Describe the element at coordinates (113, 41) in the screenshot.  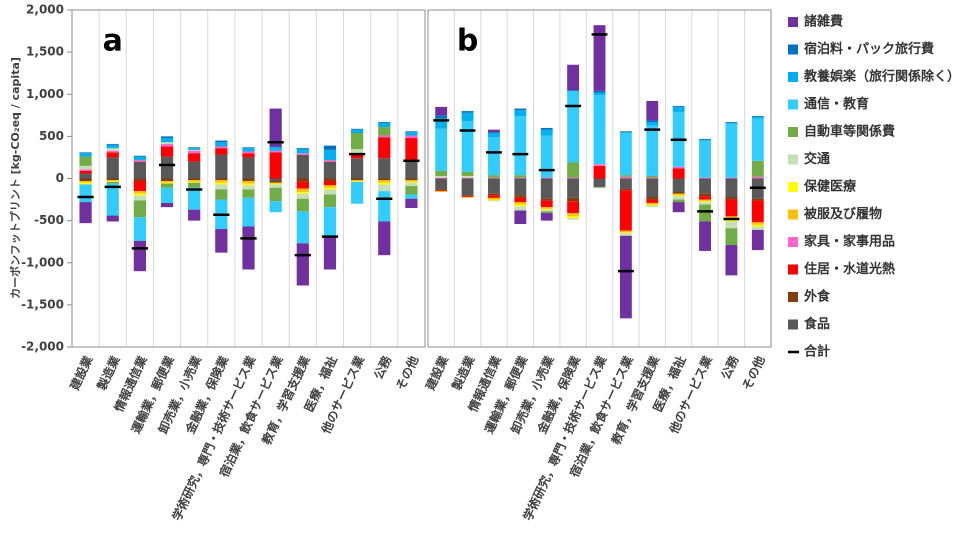
I see `panel-label: a` at that location.